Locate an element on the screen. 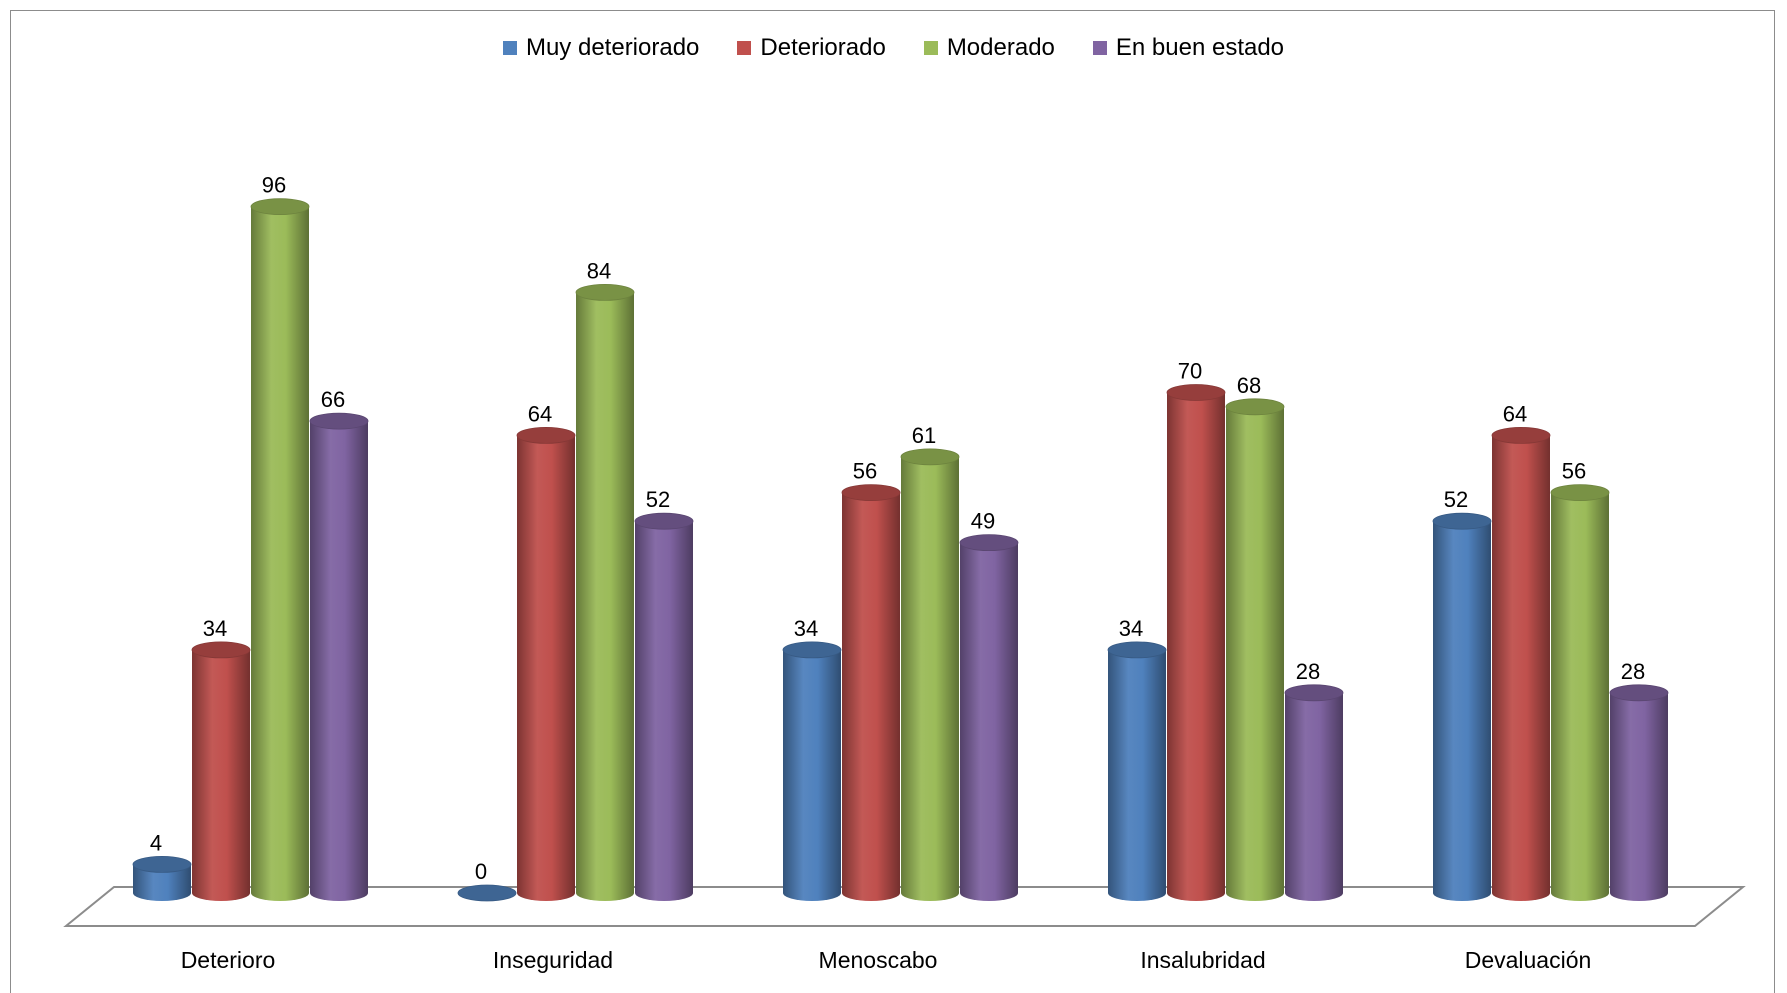  bar-inseguridad-en-buen-estado is located at coordinates (664, 706).